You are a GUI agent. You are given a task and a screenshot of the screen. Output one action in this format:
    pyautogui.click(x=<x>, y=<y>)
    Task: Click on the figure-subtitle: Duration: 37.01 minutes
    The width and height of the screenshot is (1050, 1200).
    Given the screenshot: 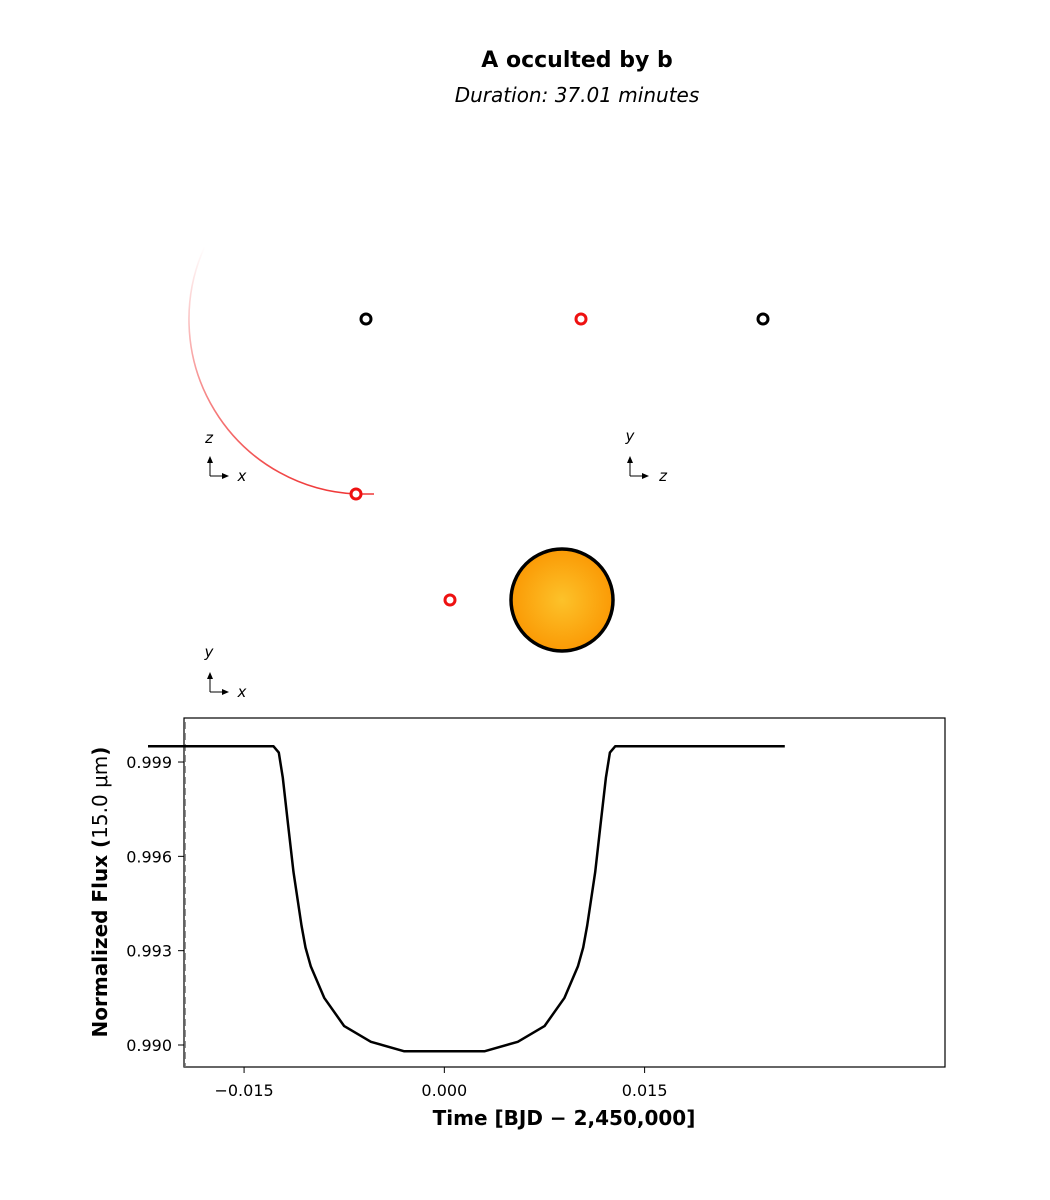 What is the action you would take?
    pyautogui.click(x=577, y=95)
    